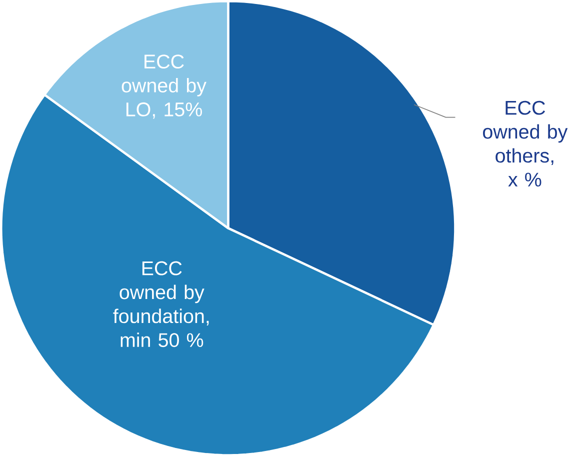  What do you see at coordinates (161, 304) in the screenshot?
I see `slice-label: ECC owned by foundation, min 50 %` at bounding box center [161, 304].